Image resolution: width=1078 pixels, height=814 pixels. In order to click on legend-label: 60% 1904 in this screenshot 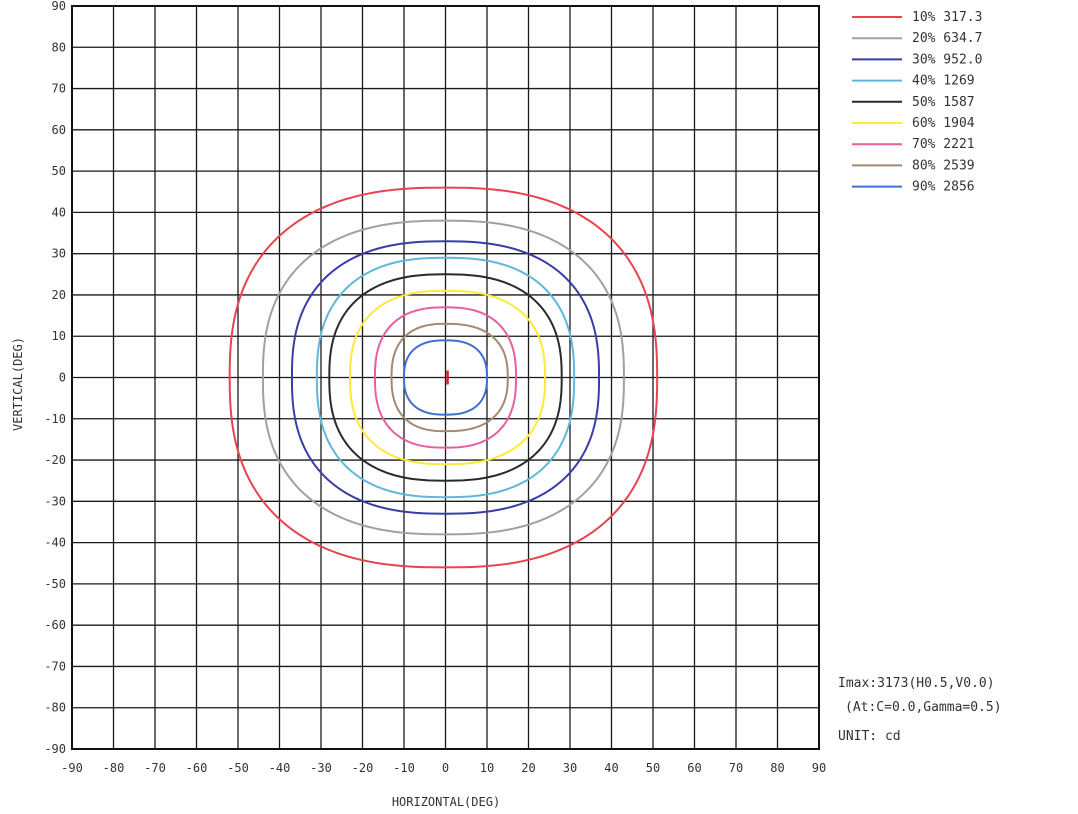, I will do `click(943, 123)`.